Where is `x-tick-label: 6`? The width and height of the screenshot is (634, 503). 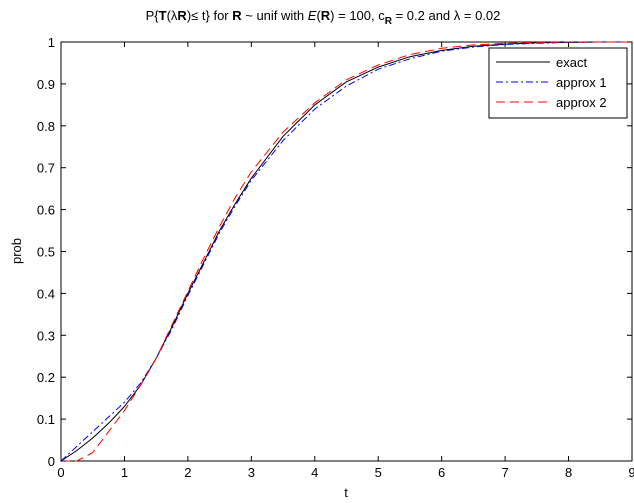 x-tick-label: 6 is located at coordinates (441, 472).